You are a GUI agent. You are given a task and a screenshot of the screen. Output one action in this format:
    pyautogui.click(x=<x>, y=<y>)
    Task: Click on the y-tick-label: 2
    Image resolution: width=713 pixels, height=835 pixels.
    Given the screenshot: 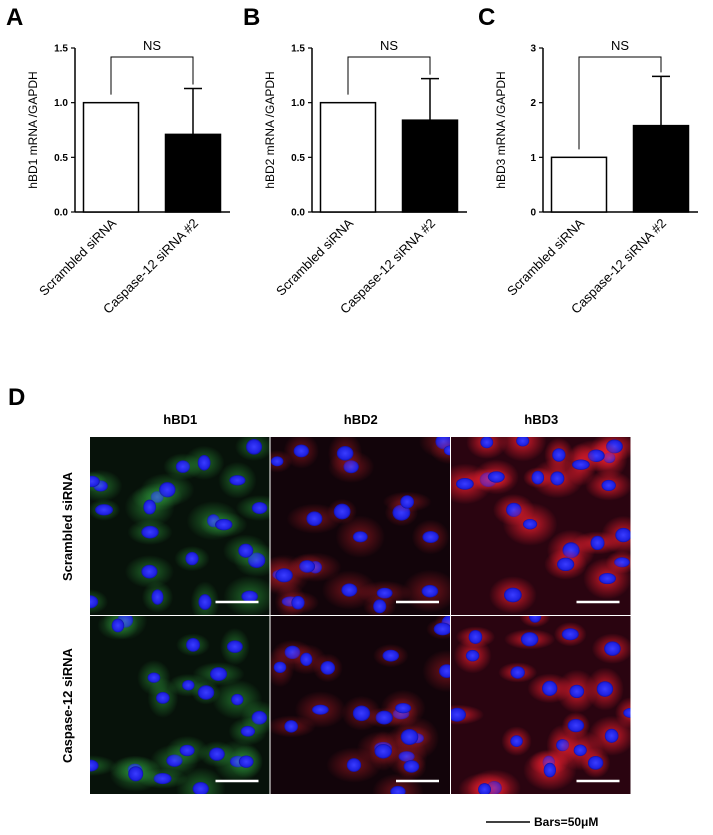 What is the action you would take?
    pyautogui.click(x=533, y=103)
    